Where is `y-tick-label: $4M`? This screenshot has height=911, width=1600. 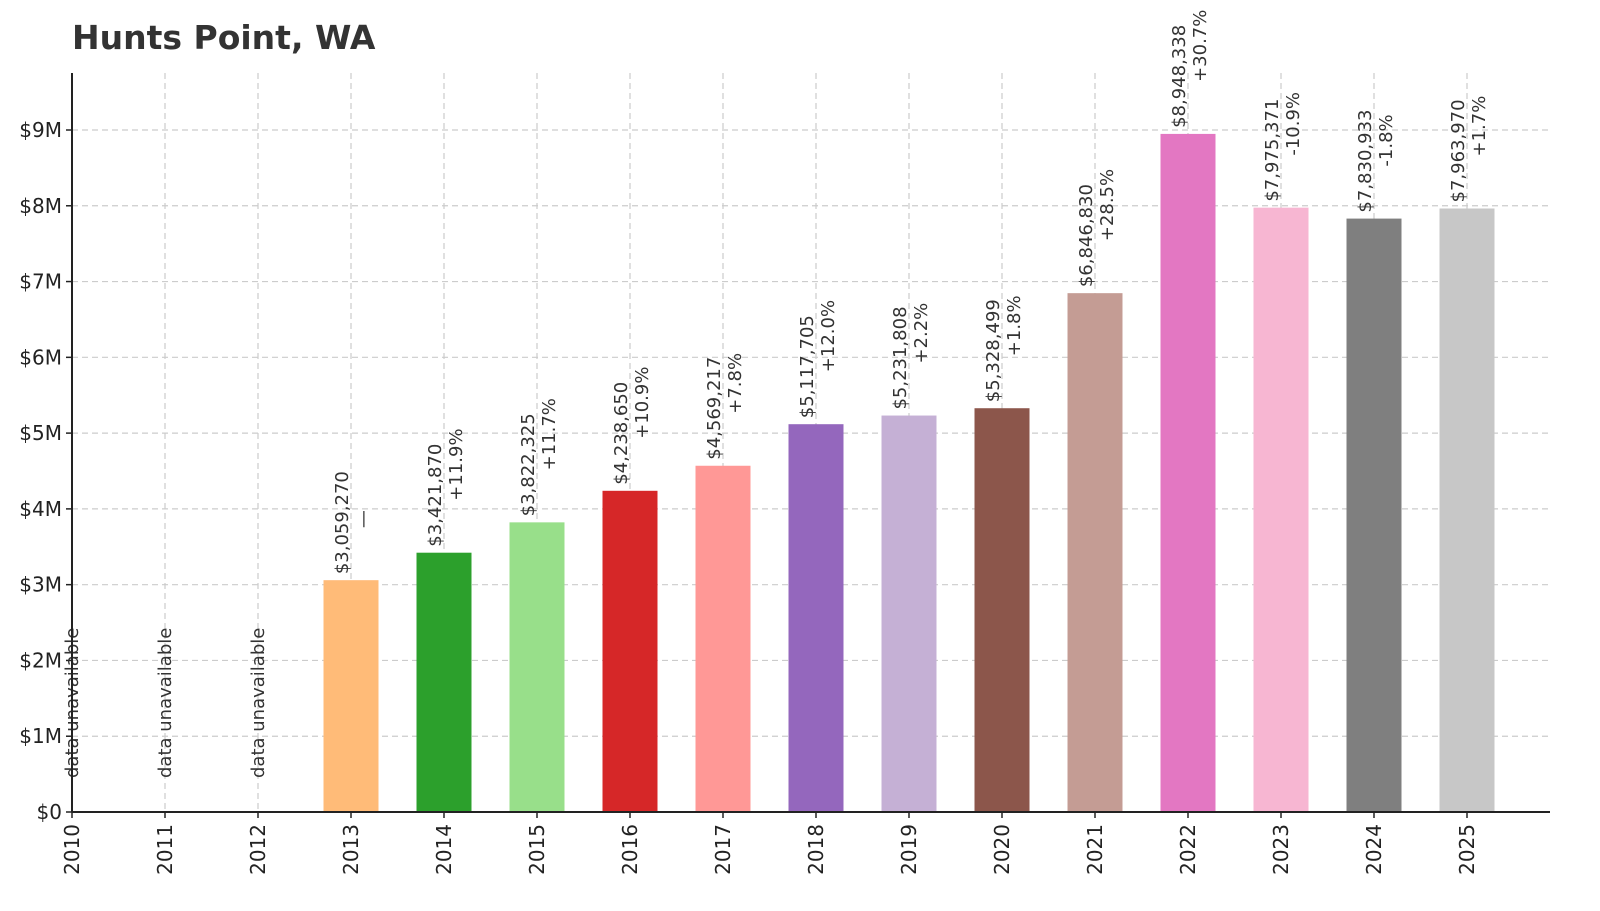
y-tick-label: $4M is located at coordinates (40, 509).